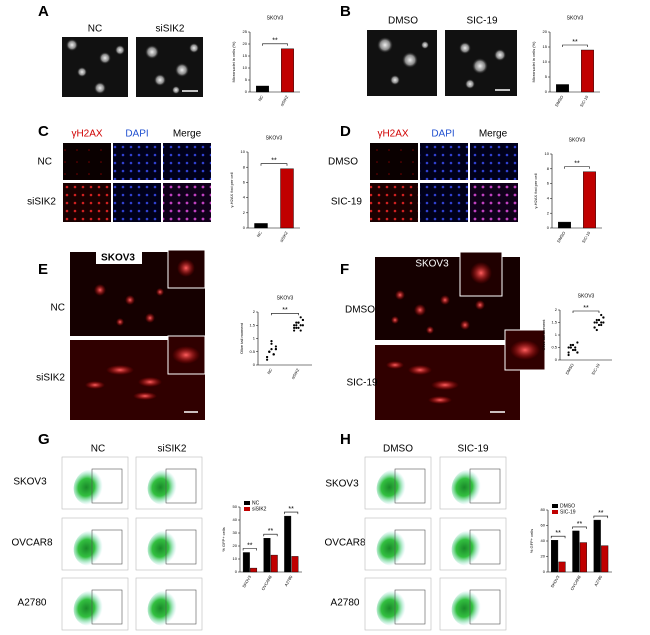  Describe the element at coordinates (132, 60) in the screenshot. I see `panel-a-images: NC siSIK2` at that location.